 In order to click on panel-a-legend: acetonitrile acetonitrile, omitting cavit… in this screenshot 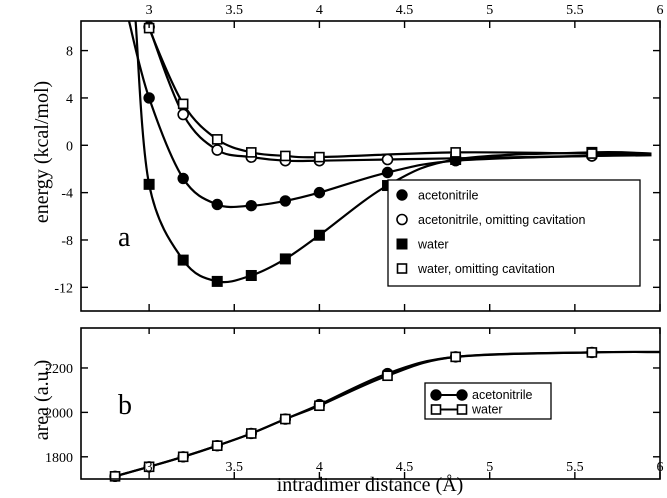, I will do `click(514, 233)`.